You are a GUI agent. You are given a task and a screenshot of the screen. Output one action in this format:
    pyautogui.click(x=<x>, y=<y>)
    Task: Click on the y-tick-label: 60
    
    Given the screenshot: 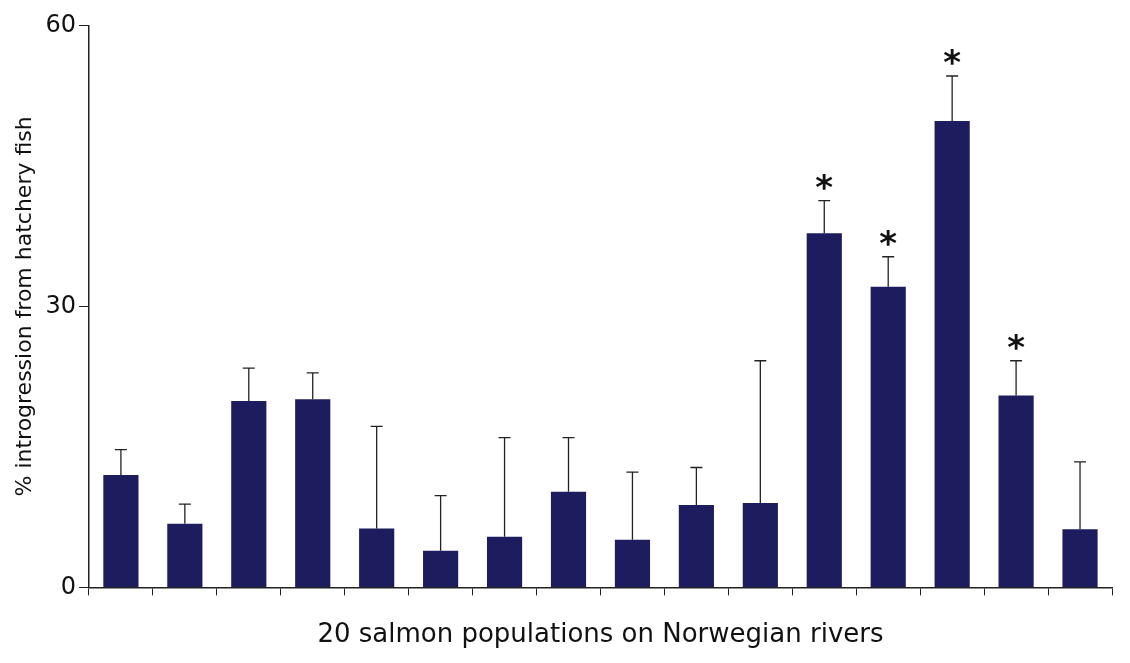 What is the action you would take?
    pyautogui.click(x=60, y=23)
    